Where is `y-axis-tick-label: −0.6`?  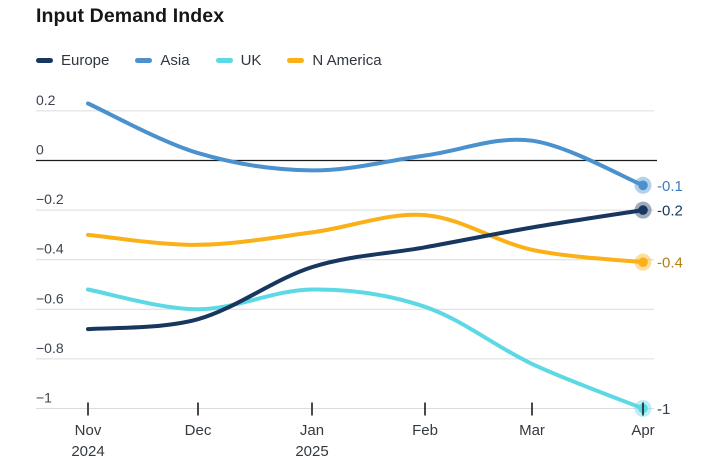
y-axis-tick-label: −0.6 is located at coordinates (50, 298).